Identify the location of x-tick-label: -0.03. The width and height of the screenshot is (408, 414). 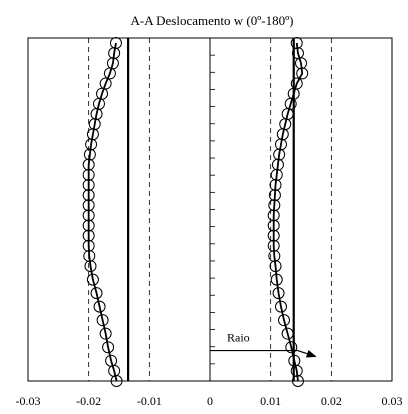
(28, 401).